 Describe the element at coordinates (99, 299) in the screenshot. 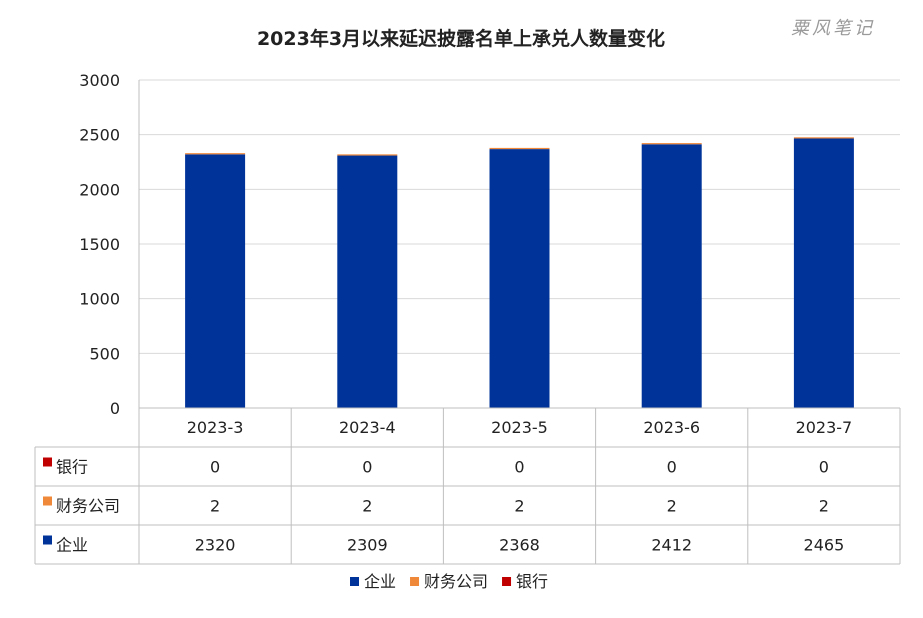

I see `y-tick-label: 1000` at that location.